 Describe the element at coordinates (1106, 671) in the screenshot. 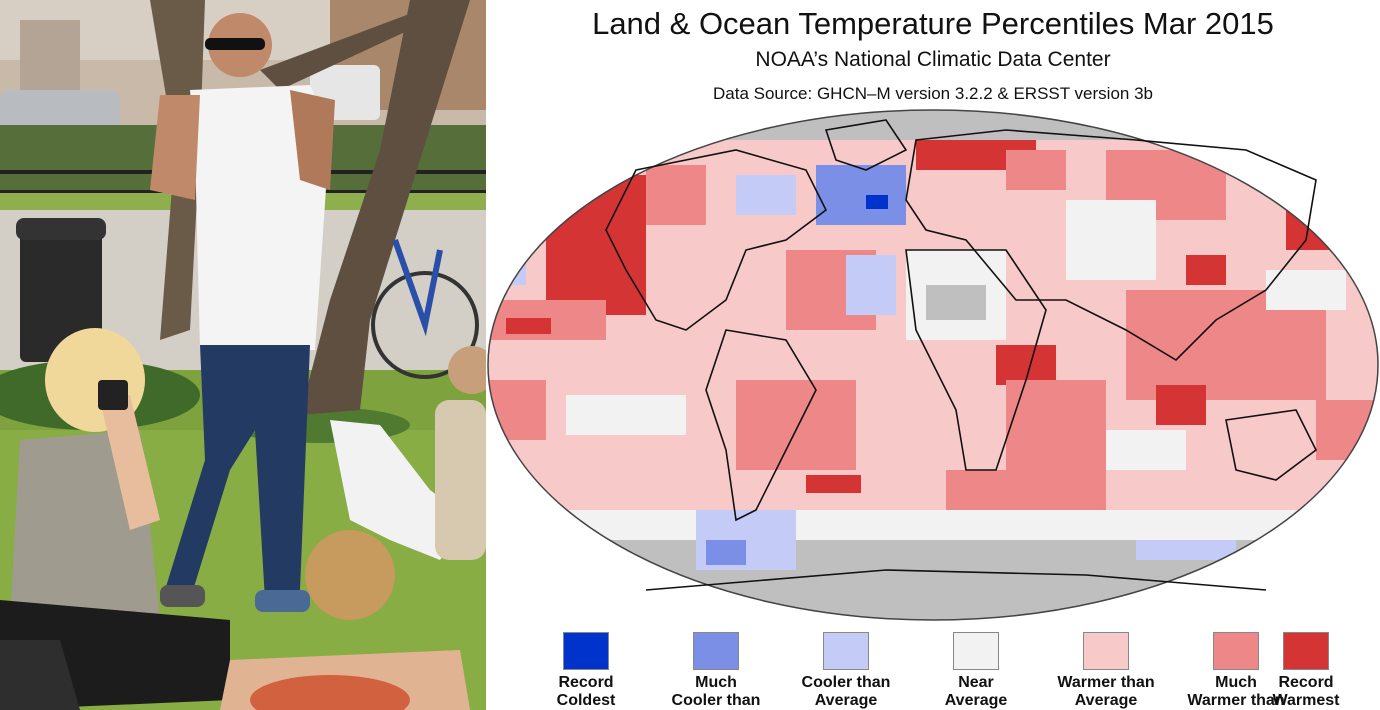

I see `legend-item-warmer: Warmer than Average` at that location.